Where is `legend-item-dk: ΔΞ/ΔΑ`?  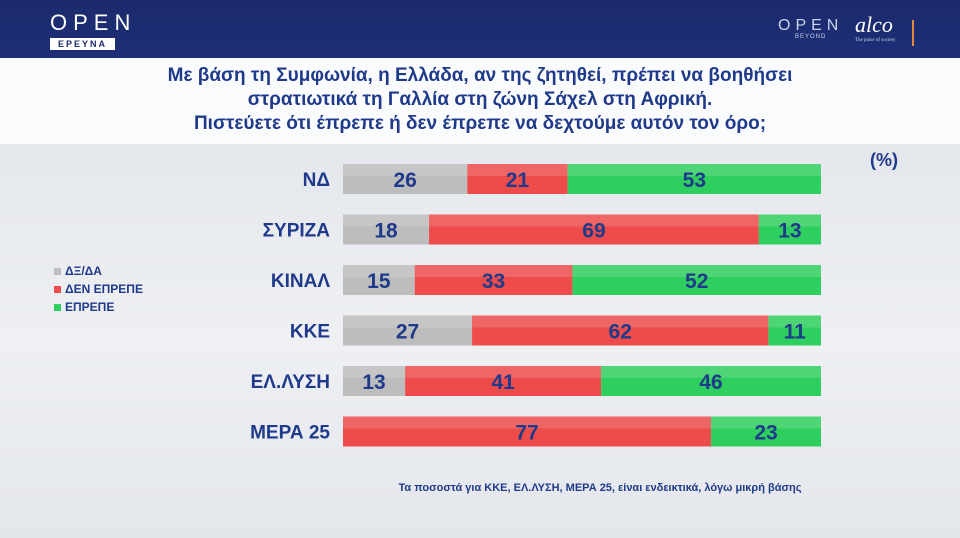 legend-item-dk: ΔΞ/ΔΑ is located at coordinates (98, 271).